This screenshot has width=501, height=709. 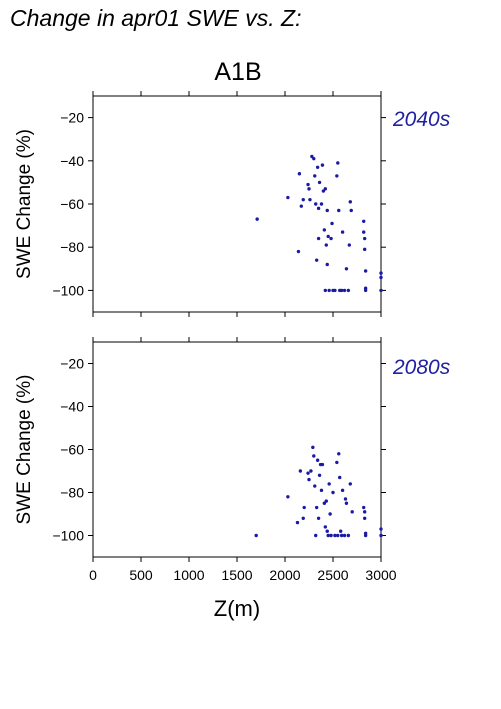 I want to click on x-tick-label: 1500, so click(x=236, y=575).